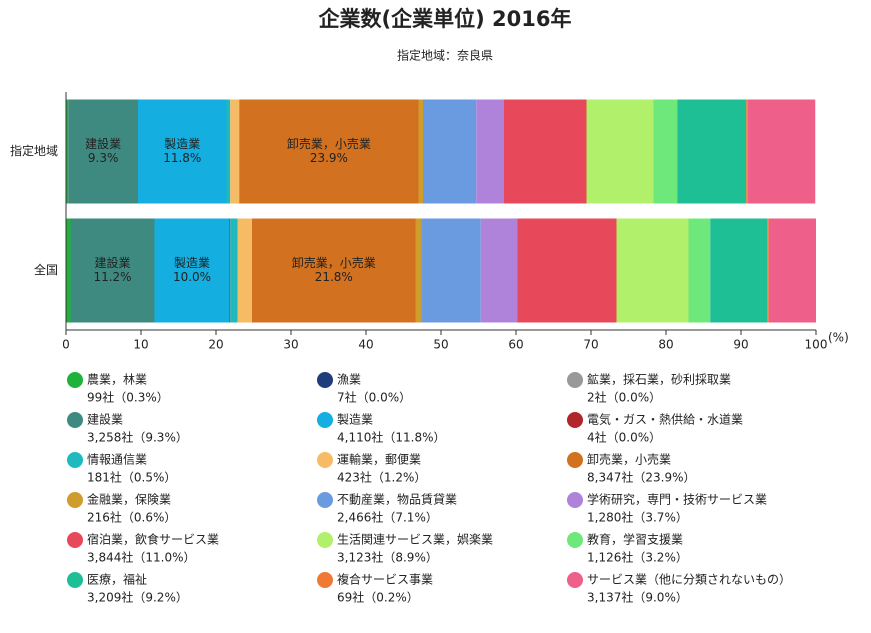 This screenshot has width=871, height=633. I want to click on x-axis-unit: (%), so click(838, 338).